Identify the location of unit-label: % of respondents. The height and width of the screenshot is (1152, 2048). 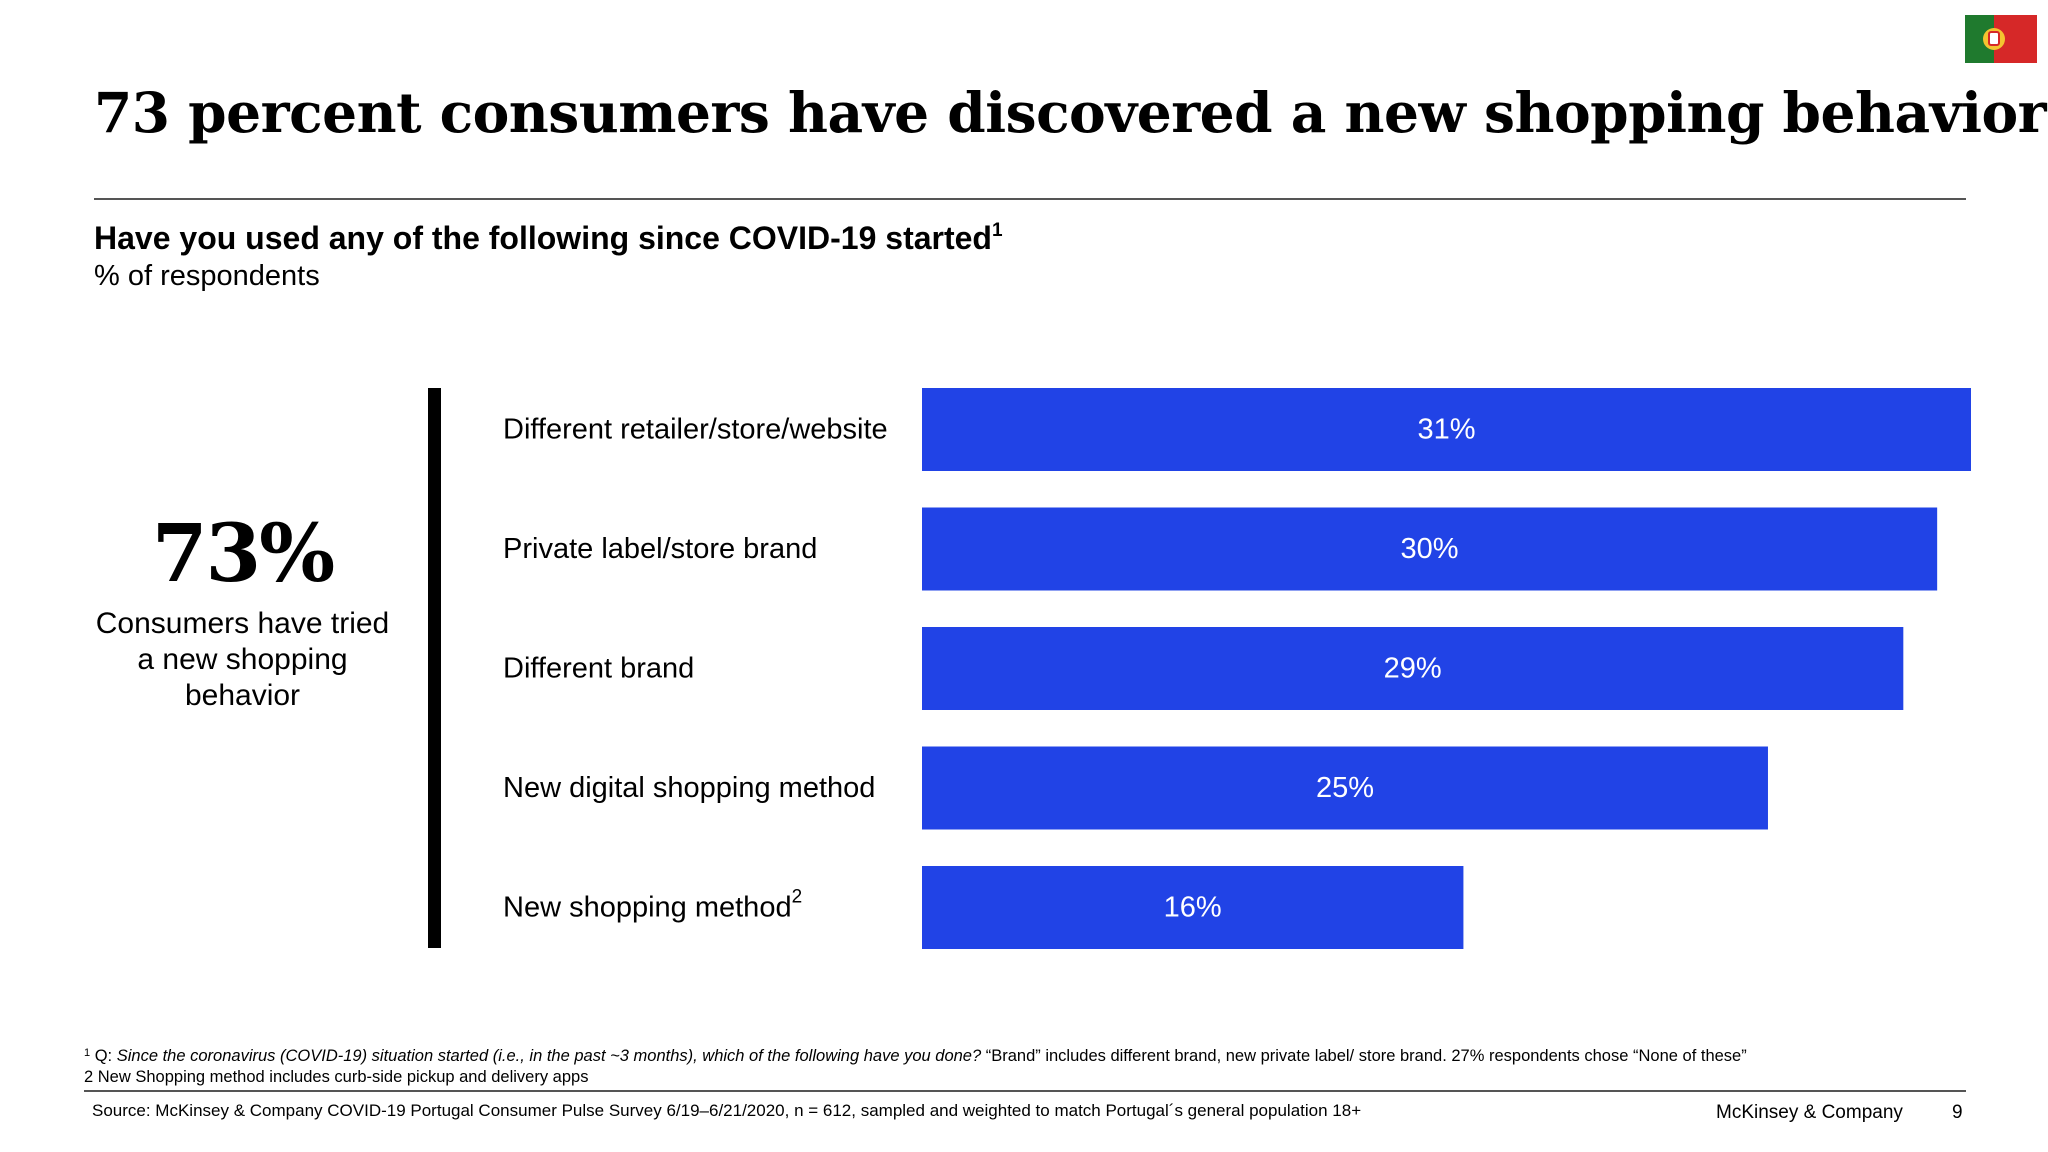
(207, 276).